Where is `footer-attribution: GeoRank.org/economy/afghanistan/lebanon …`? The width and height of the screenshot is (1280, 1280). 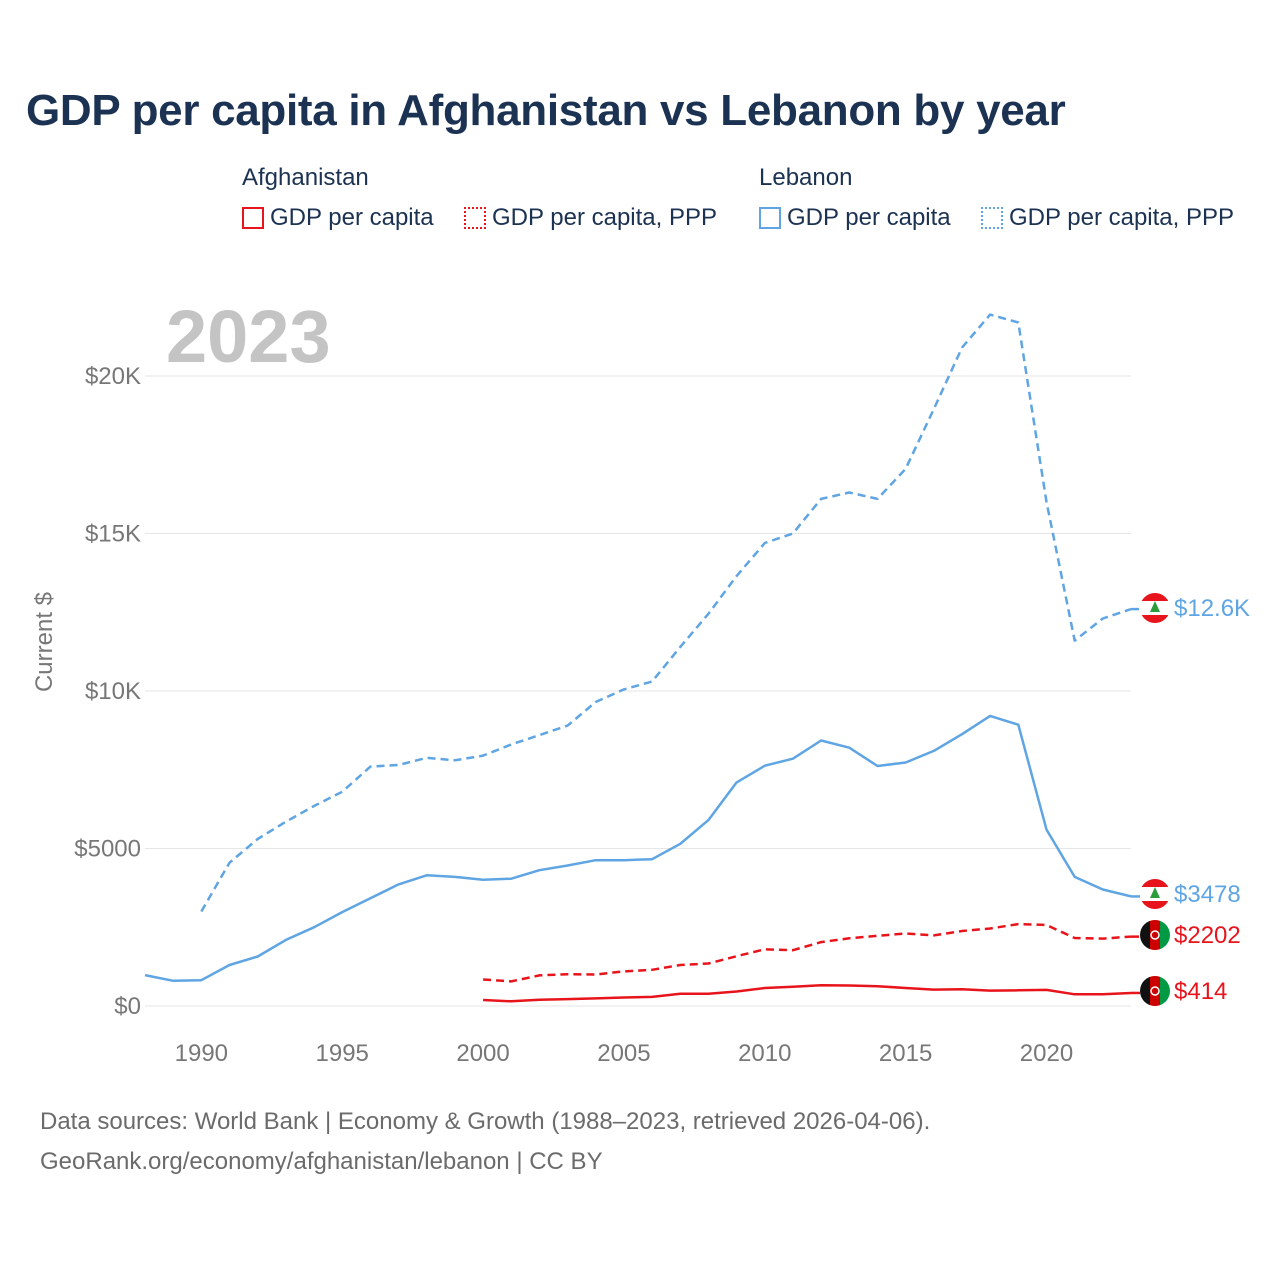 footer-attribution: GeoRank.org/economy/afghanistan/lebanon … is located at coordinates (321, 1161).